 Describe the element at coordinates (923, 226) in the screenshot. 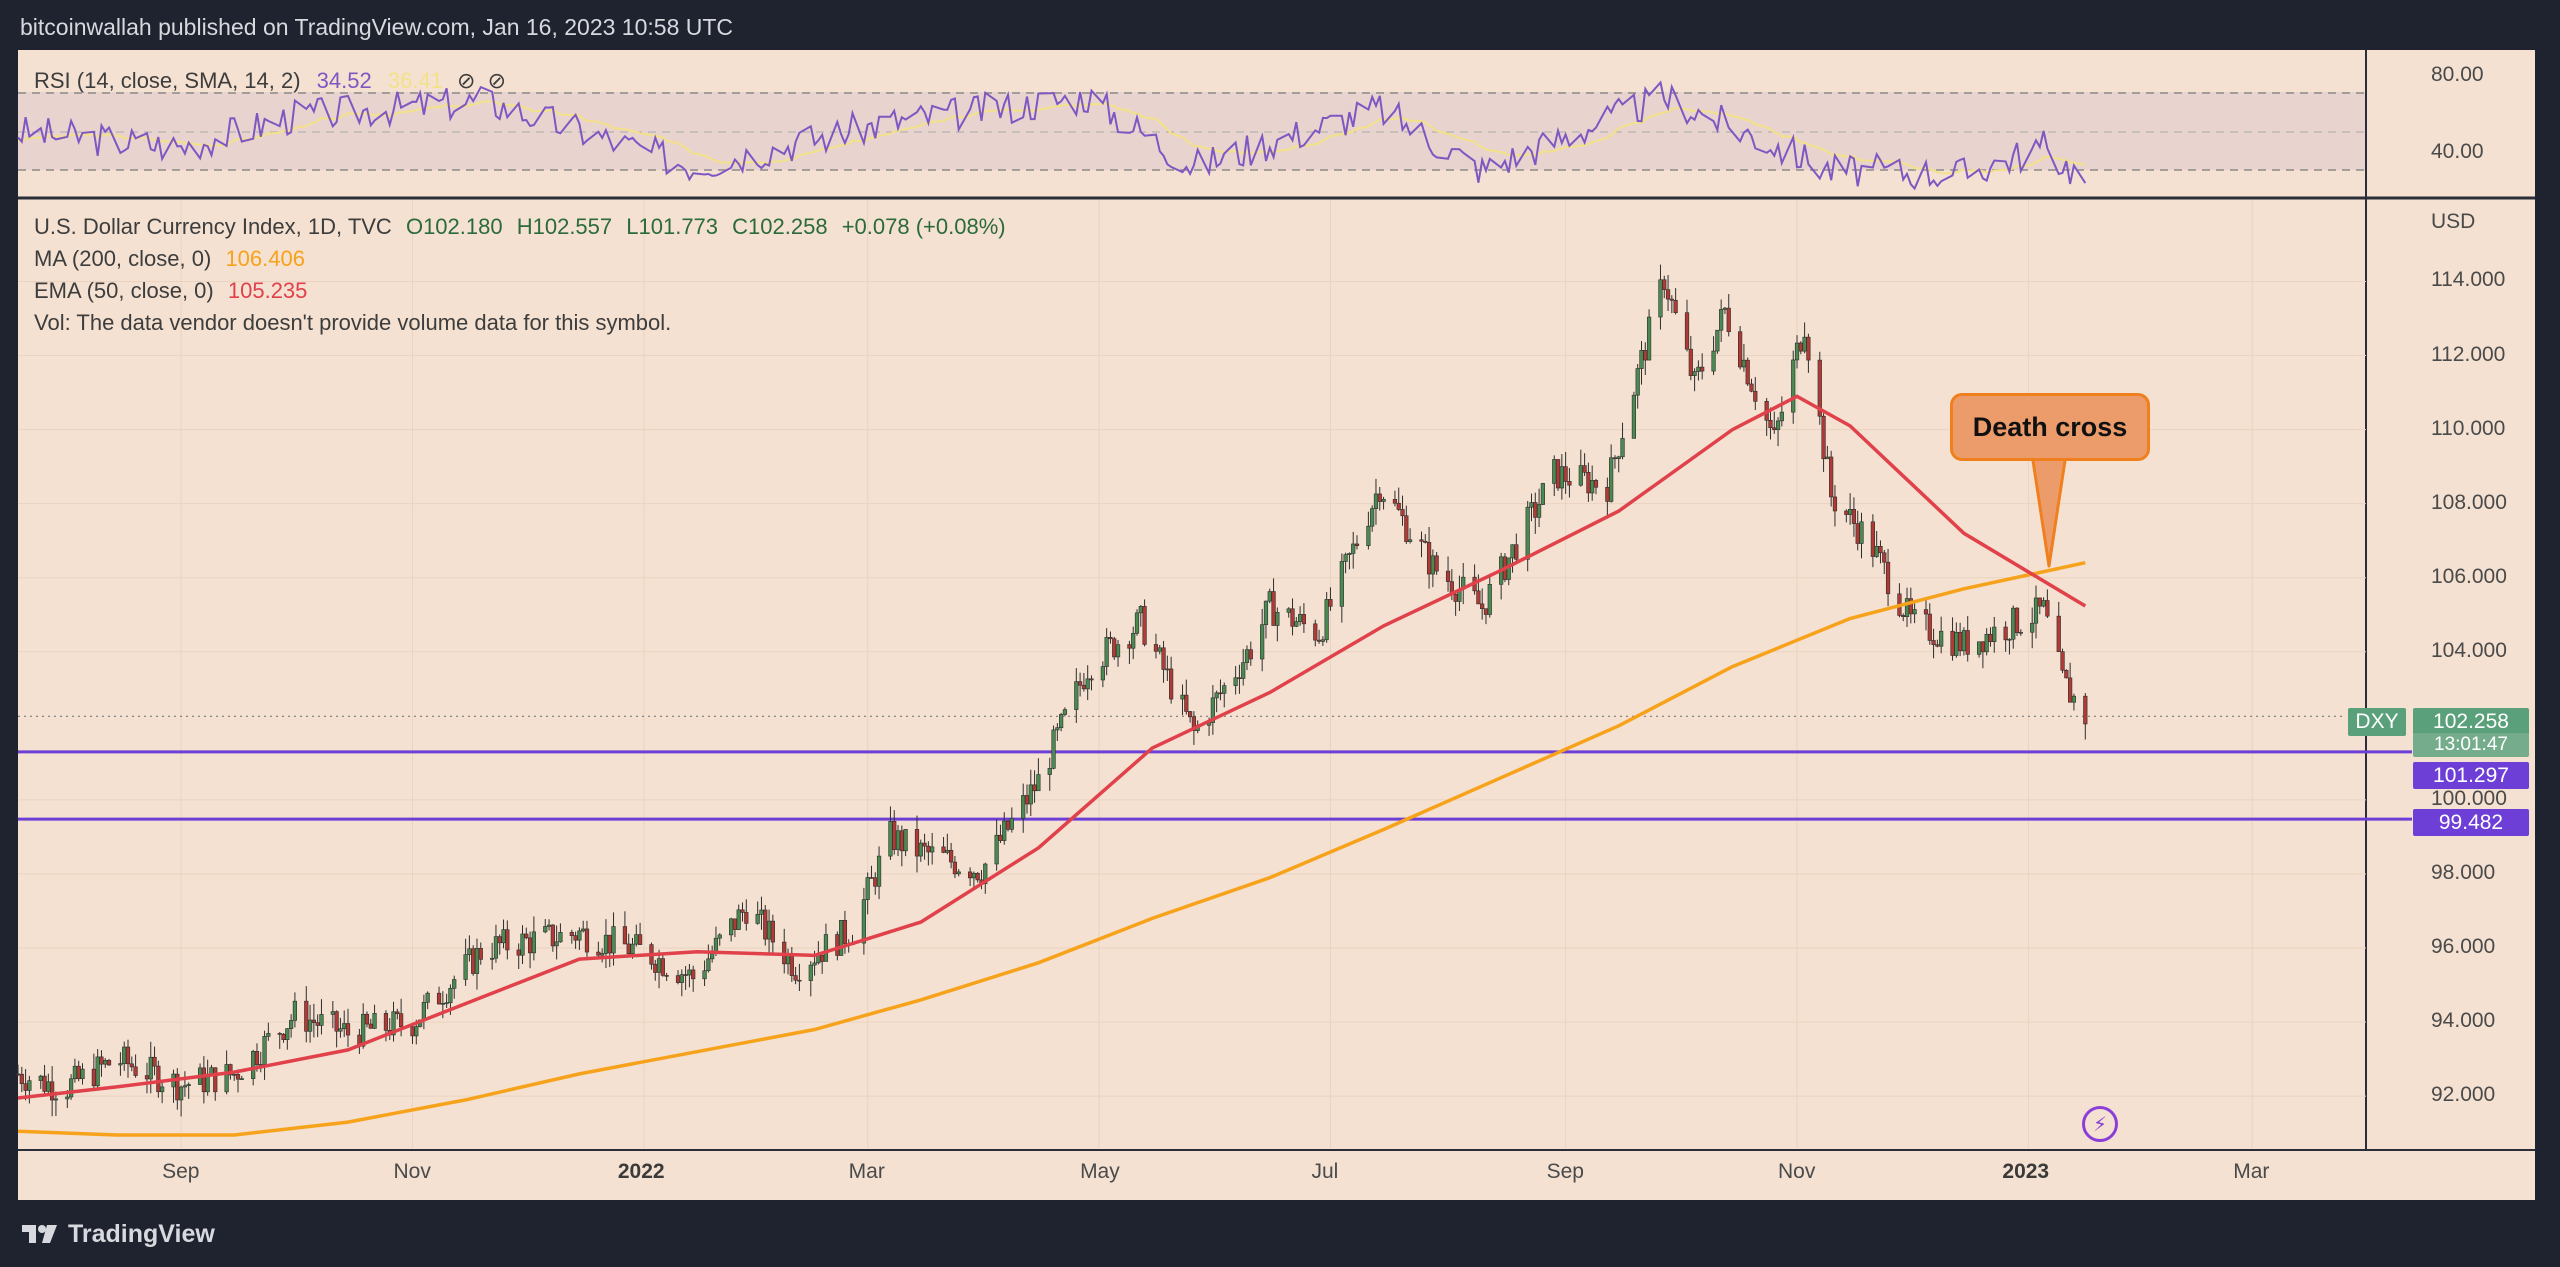

I see `ohlc-change: +0.078 (+0.08%)` at that location.